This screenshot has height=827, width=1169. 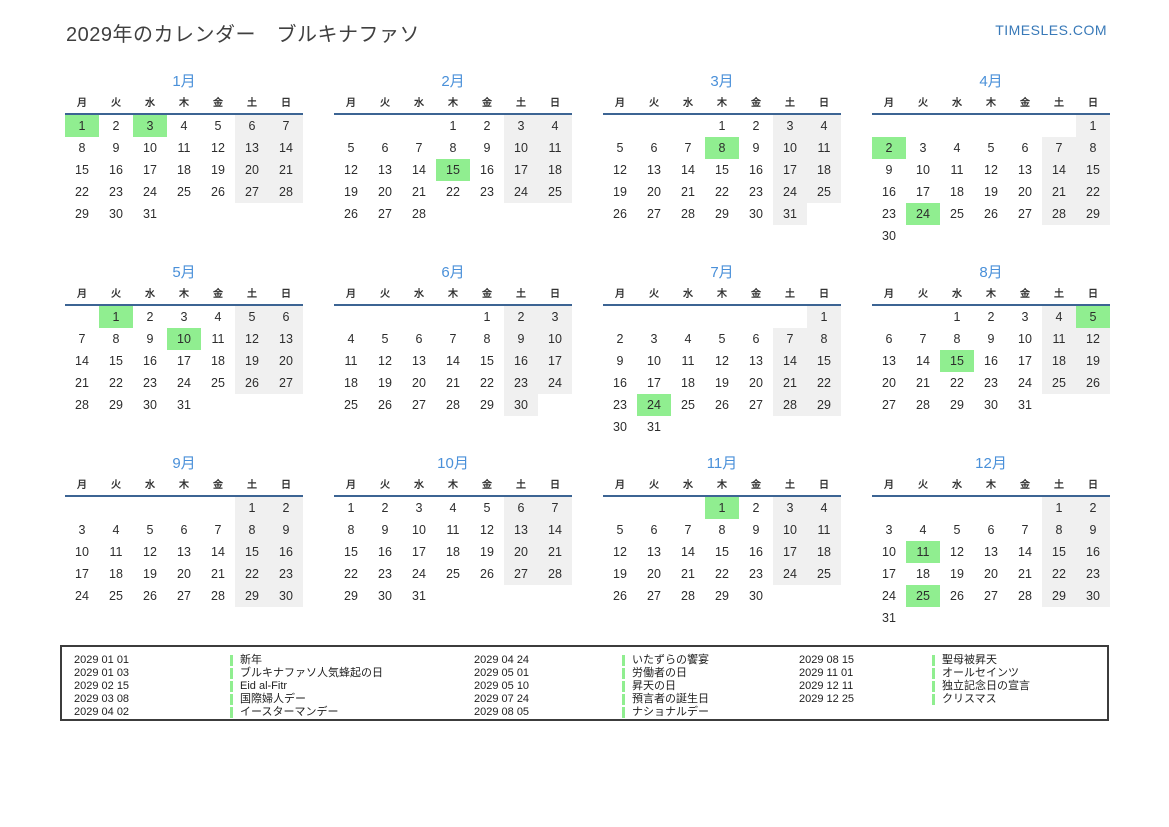 I want to click on day-cell: 17, so click(x=184, y=361).